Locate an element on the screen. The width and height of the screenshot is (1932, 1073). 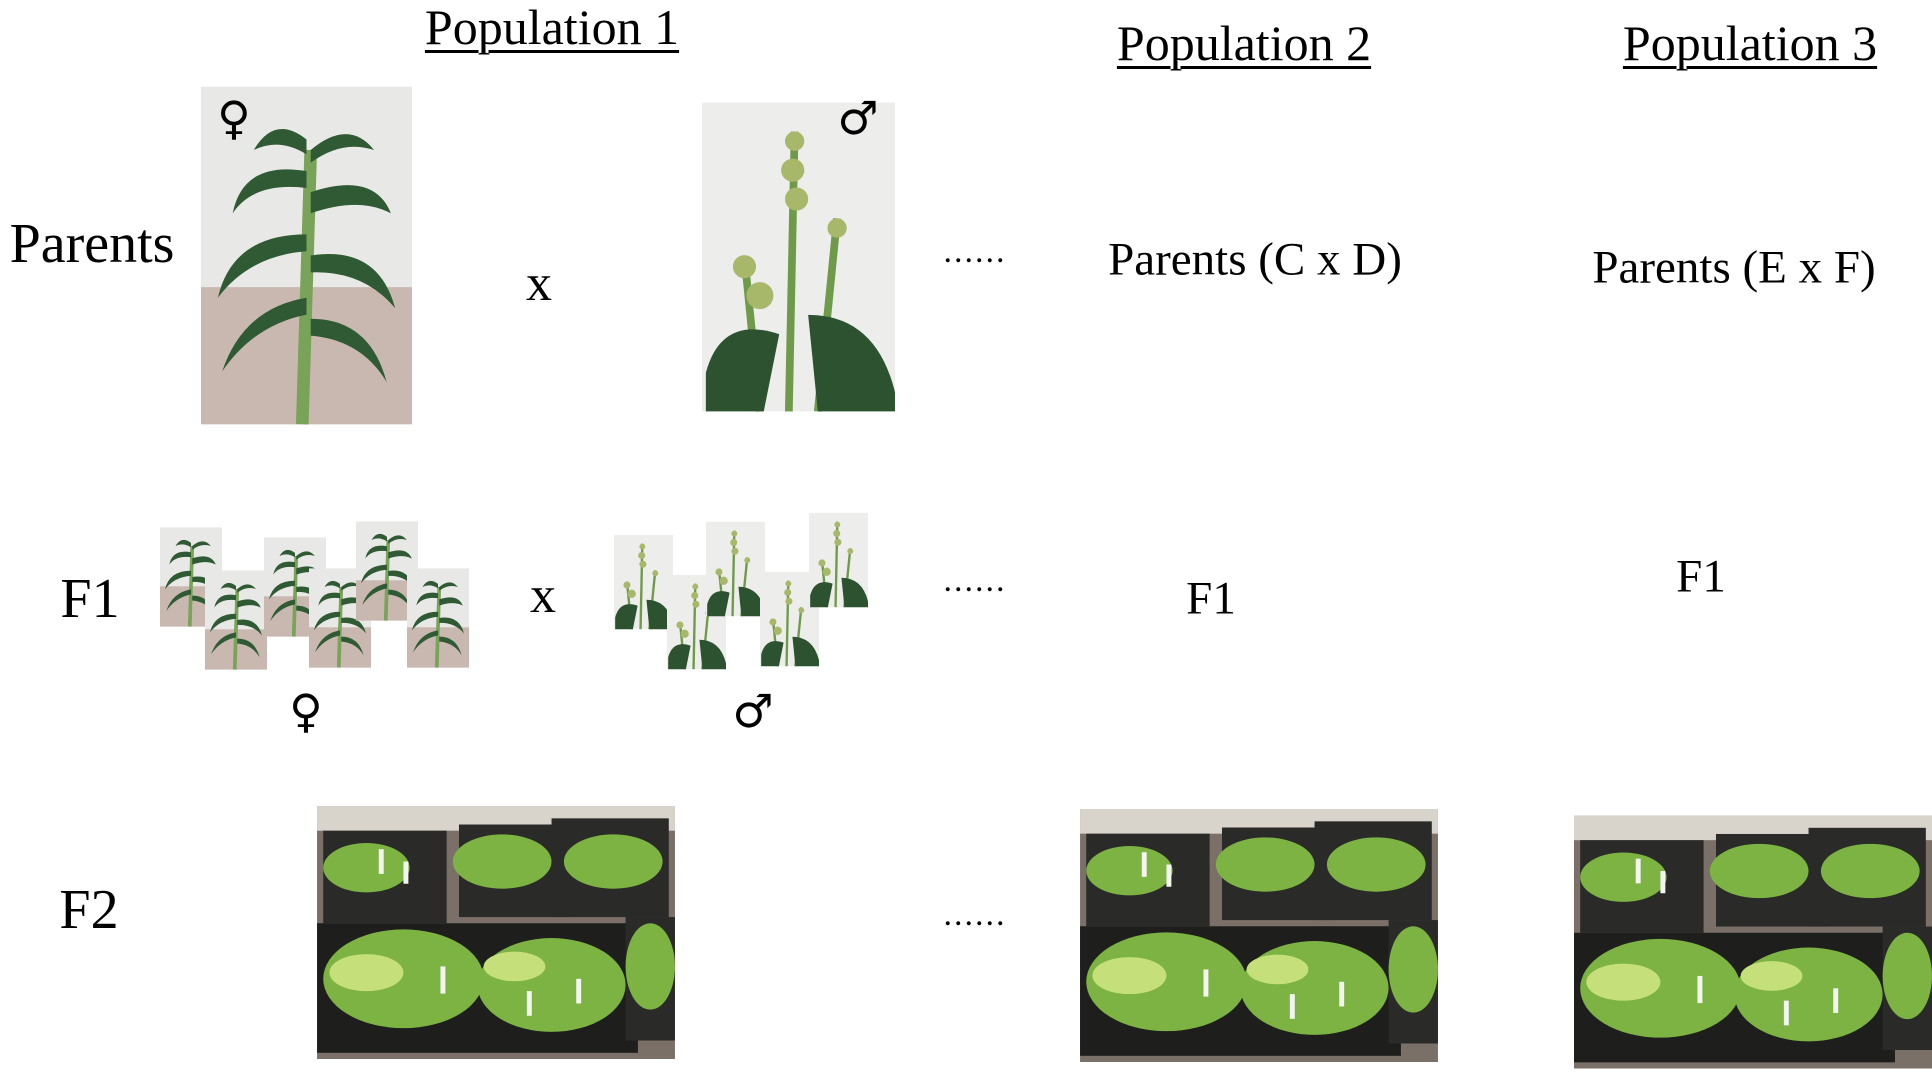
population-header: Population 3 is located at coordinates (1750, 43).